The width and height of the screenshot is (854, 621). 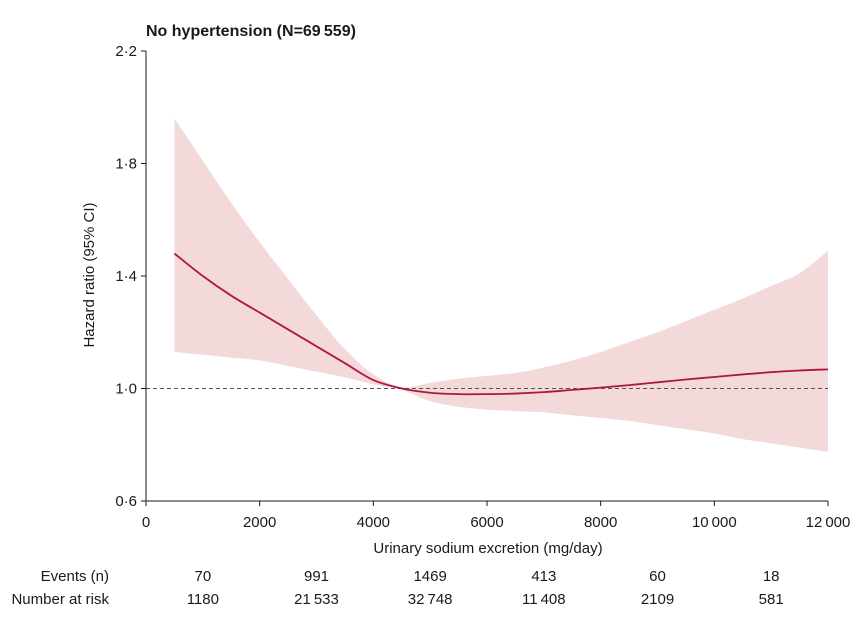 I want to click on risk-table-cell: 991, so click(x=316, y=576).